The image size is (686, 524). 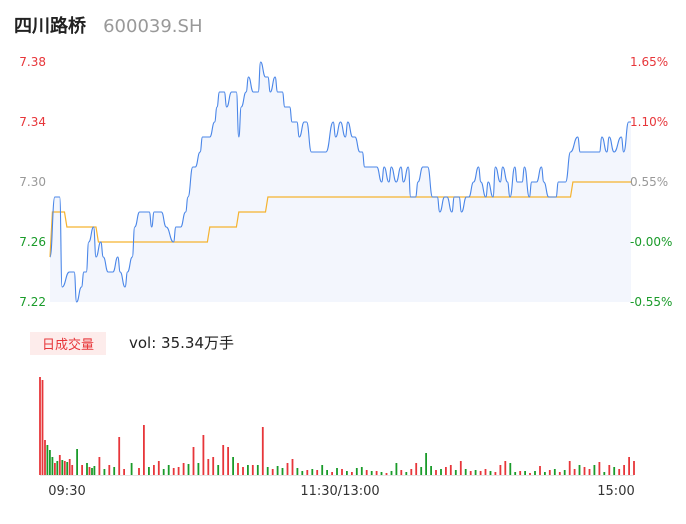 What do you see at coordinates (50, 26) in the screenshot?
I see `stock-name: 四川路桥` at bounding box center [50, 26].